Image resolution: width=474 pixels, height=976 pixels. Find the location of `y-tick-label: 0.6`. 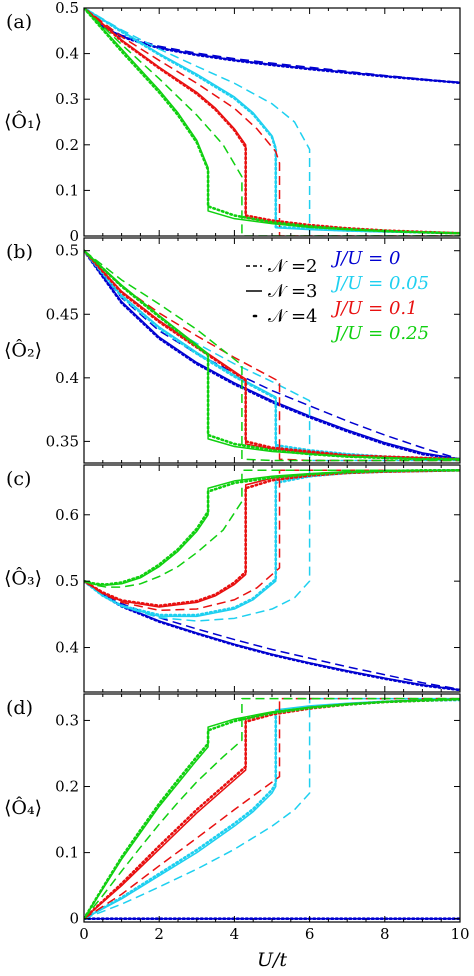

y-tick-label: 0.6 is located at coordinates (67, 515).